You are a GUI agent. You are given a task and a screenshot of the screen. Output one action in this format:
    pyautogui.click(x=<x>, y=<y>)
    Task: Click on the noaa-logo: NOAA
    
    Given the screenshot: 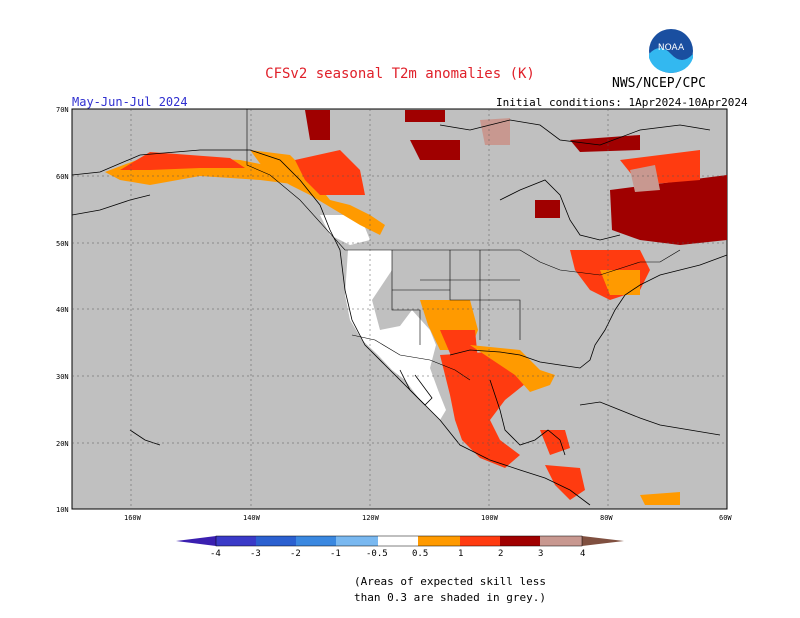 What is the action you would take?
    pyautogui.click(x=671, y=51)
    